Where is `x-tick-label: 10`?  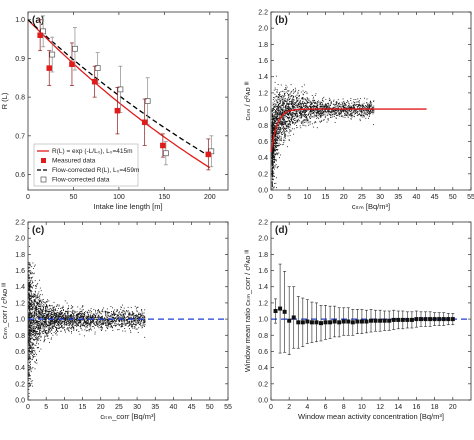
x-tick-label: 10 is located at coordinates (64, 407).